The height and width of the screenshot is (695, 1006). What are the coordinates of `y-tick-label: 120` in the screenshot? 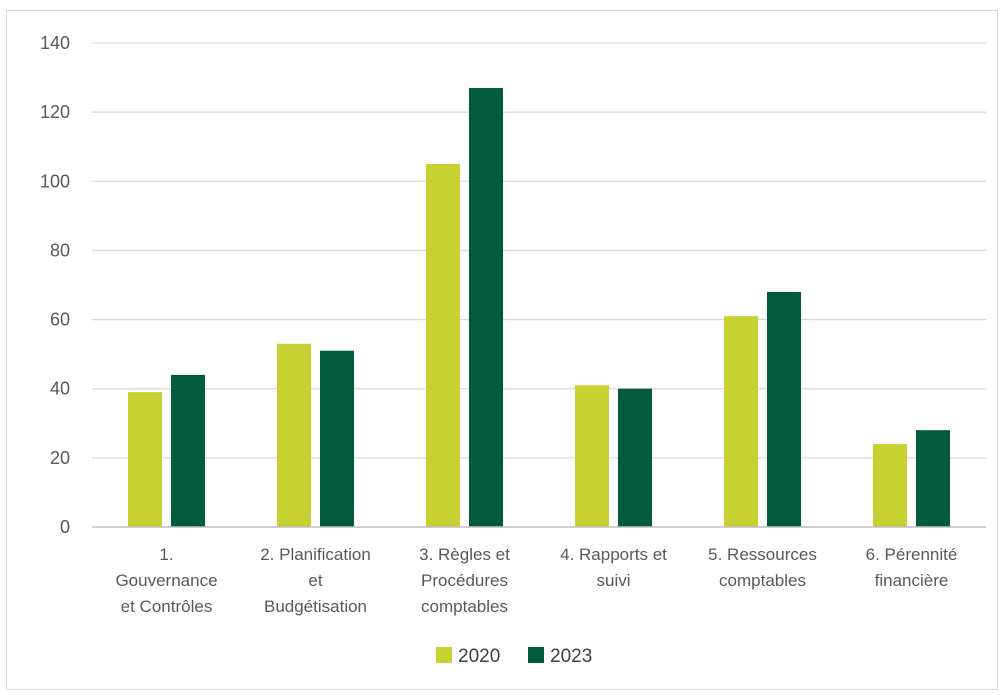 It's located at (55, 112).